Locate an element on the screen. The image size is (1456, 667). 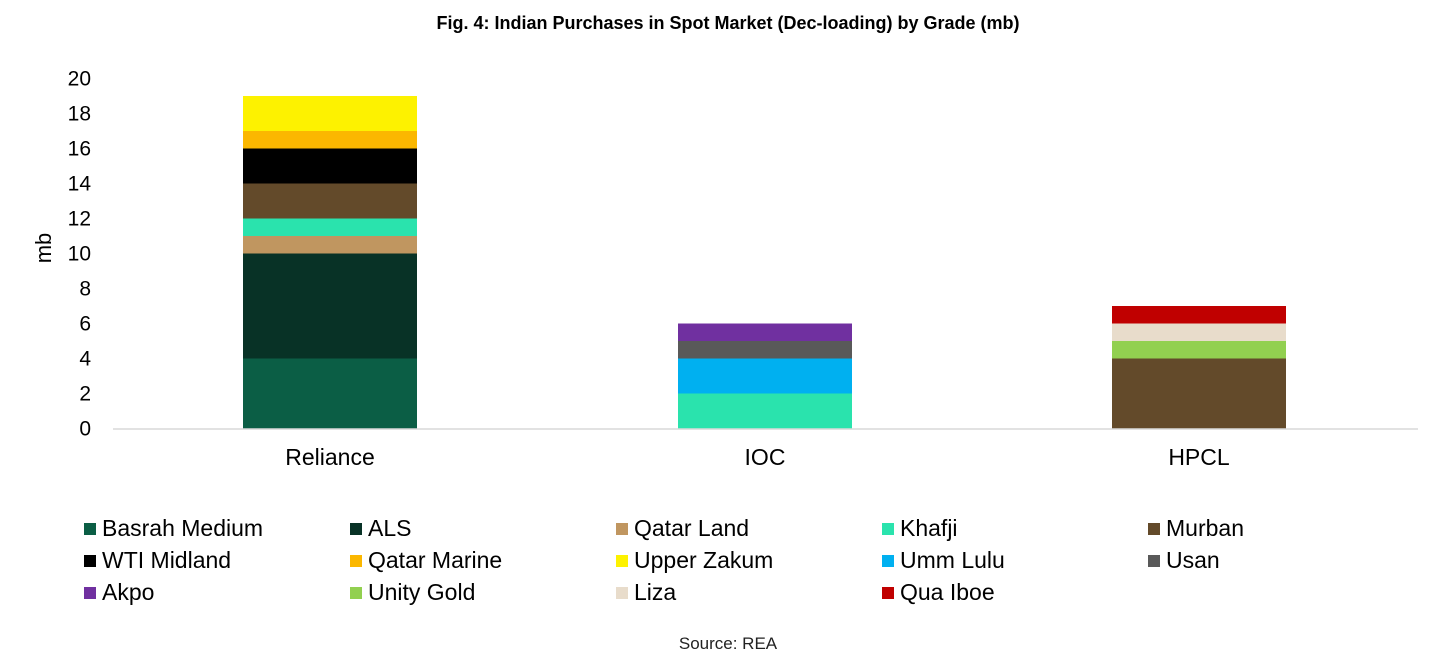
legend-label: Qatar Land is located at coordinates (692, 528).